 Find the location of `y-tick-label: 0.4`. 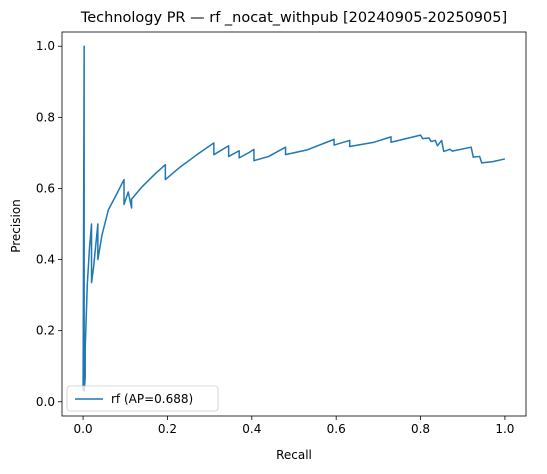

y-tick-label: 0.4 is located at coordinates (45, 260).